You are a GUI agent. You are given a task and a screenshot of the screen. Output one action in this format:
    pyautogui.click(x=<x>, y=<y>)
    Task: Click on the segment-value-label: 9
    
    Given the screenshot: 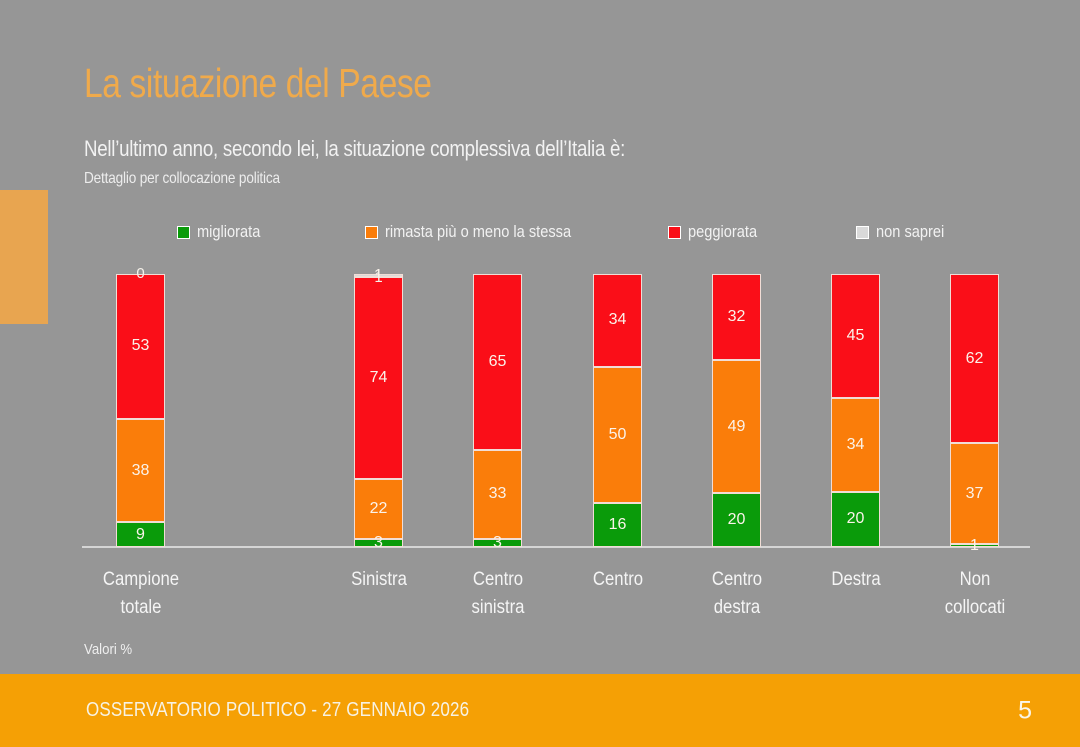 What is the action you would take?
    pyautogui.click(x=140, y=534)
    